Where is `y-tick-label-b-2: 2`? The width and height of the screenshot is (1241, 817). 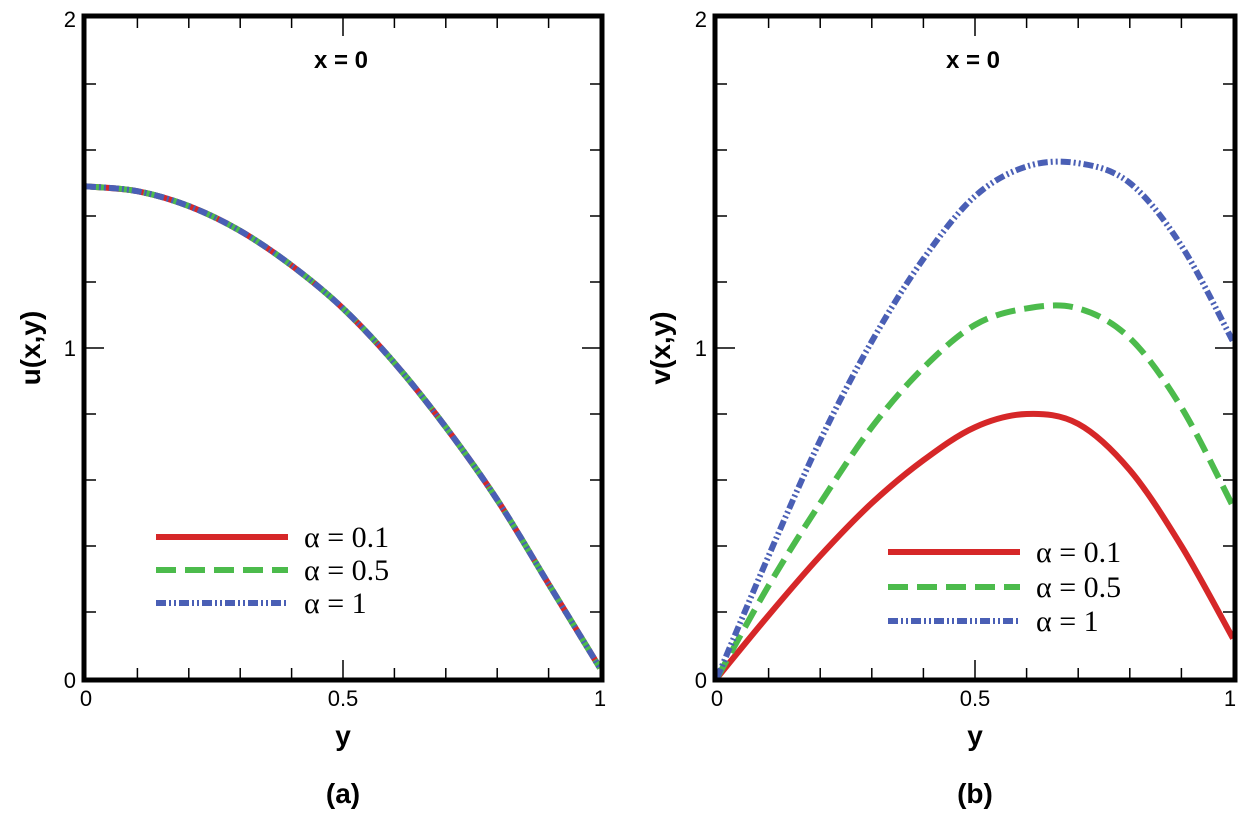 y-tick-label-b-2: 2 is located at coordinates (701, 19).